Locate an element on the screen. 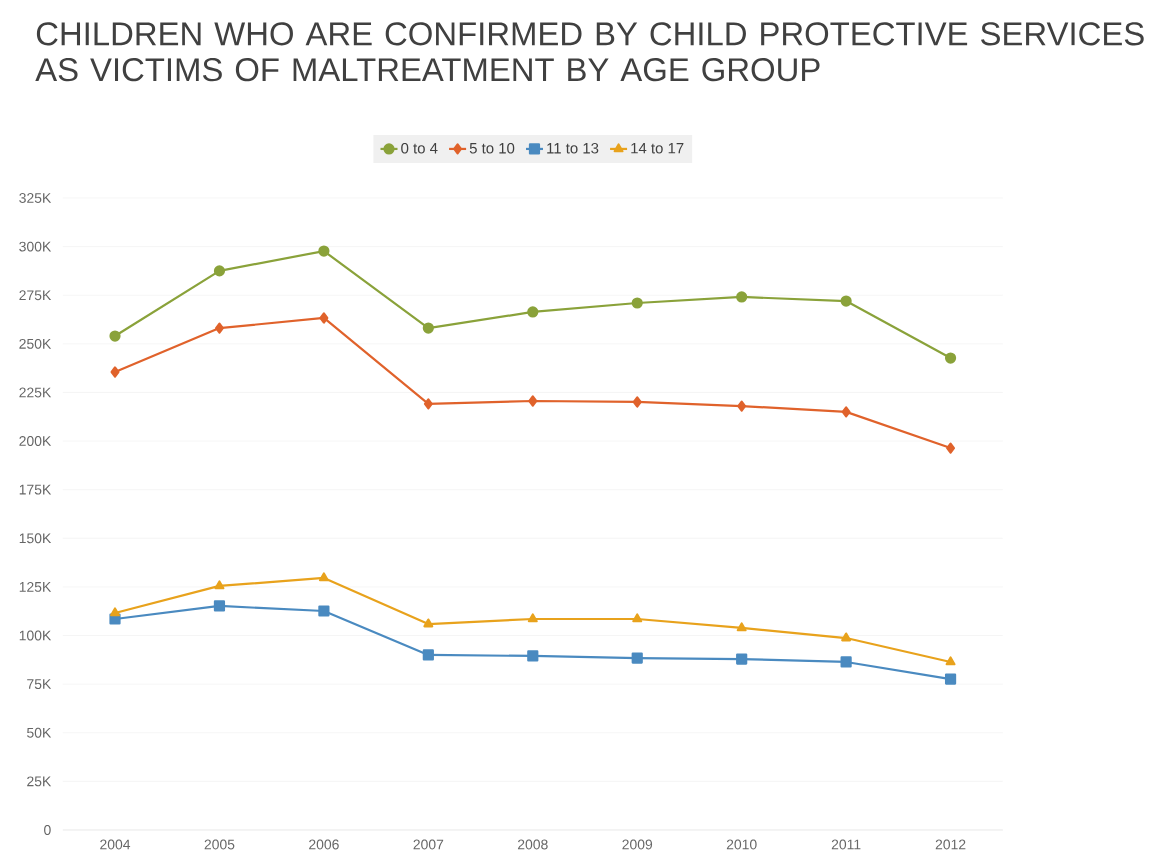  y-tick-label: 250K is located at coordinates (35, 343).